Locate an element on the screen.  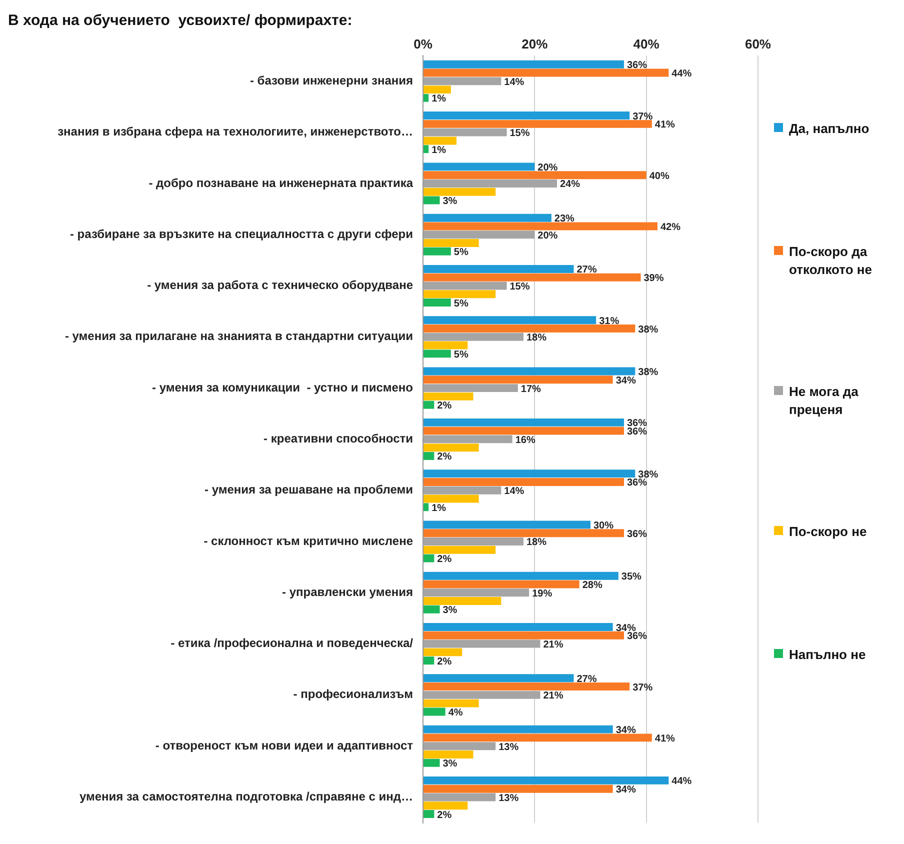
data-label: 17% is located at coordinates (531, 389).